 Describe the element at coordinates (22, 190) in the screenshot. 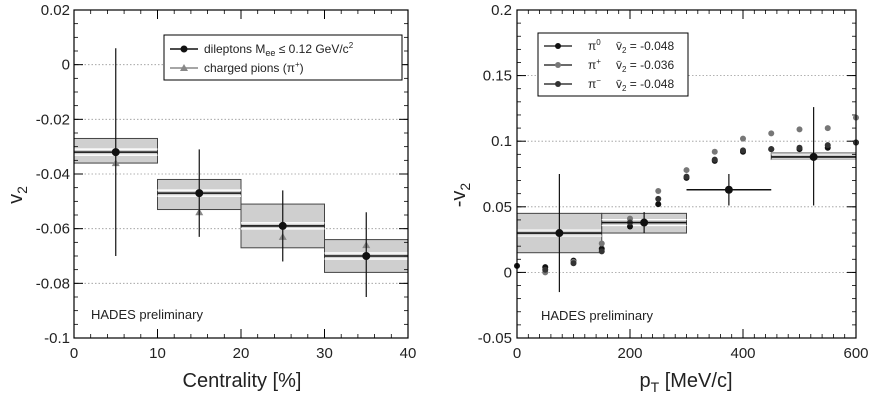

I see `left-y-label-sub: 2` at that location.